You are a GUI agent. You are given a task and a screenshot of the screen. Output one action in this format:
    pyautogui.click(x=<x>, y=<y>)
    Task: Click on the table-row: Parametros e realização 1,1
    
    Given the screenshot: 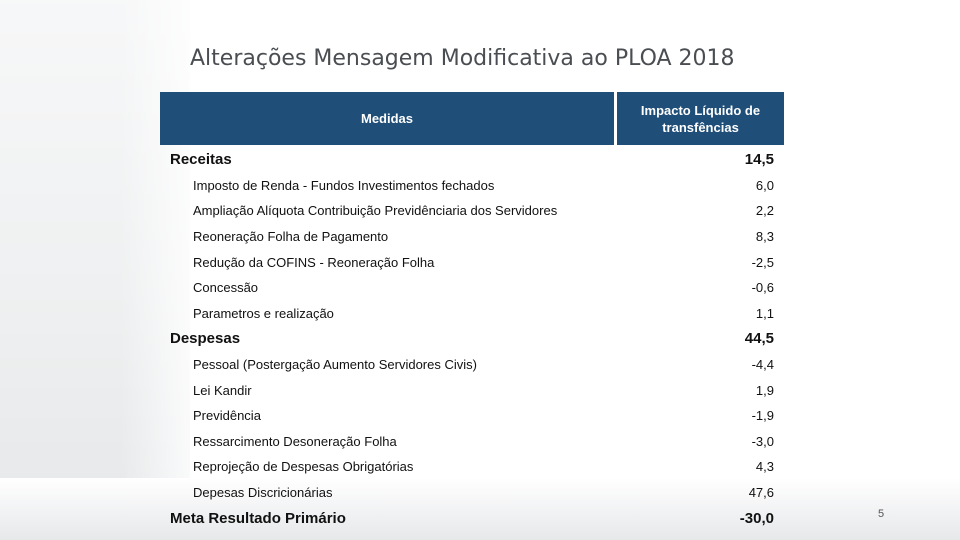 What is the action you would take?
    pyautogui.click(x=472, y=314)
    